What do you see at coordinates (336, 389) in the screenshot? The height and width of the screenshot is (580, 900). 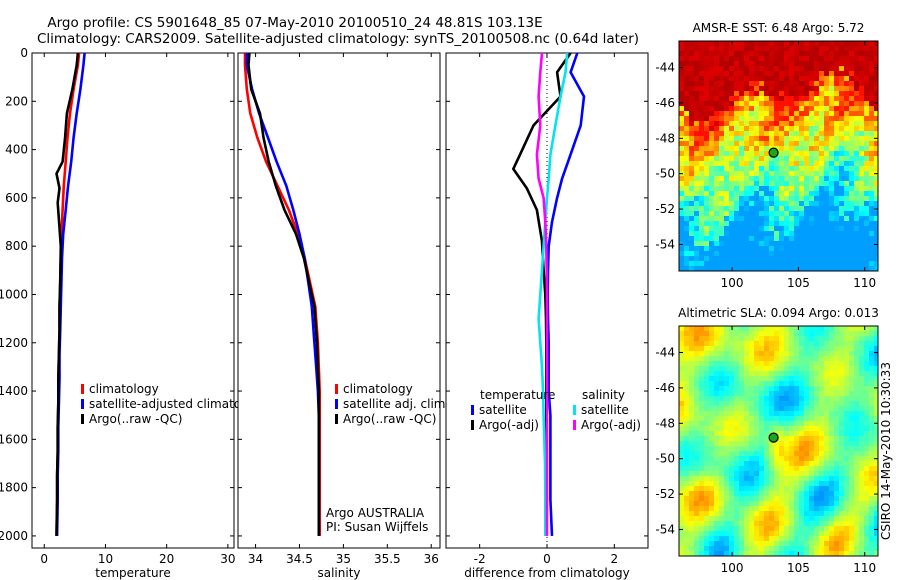 I see `legend-swatch` at bounding box center [336, 389].